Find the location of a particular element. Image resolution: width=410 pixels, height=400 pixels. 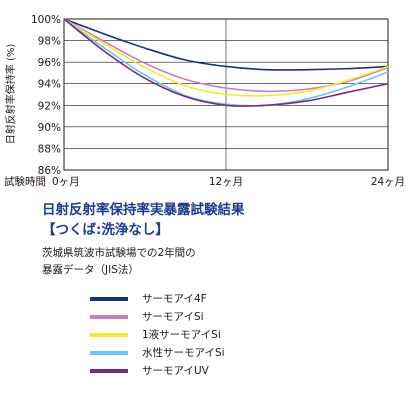

x-tick-label: 24ヶ月 is located at coordinates (388, 182).